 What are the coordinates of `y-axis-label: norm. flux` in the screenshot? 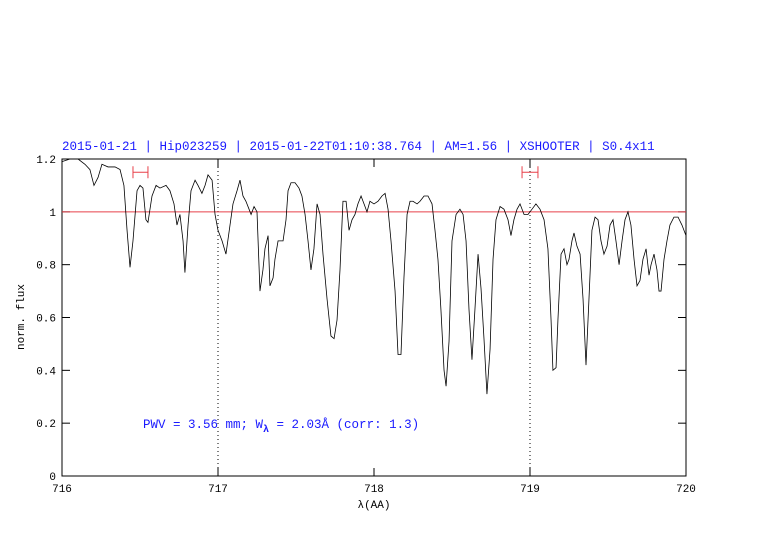 It's located at (22, 317).